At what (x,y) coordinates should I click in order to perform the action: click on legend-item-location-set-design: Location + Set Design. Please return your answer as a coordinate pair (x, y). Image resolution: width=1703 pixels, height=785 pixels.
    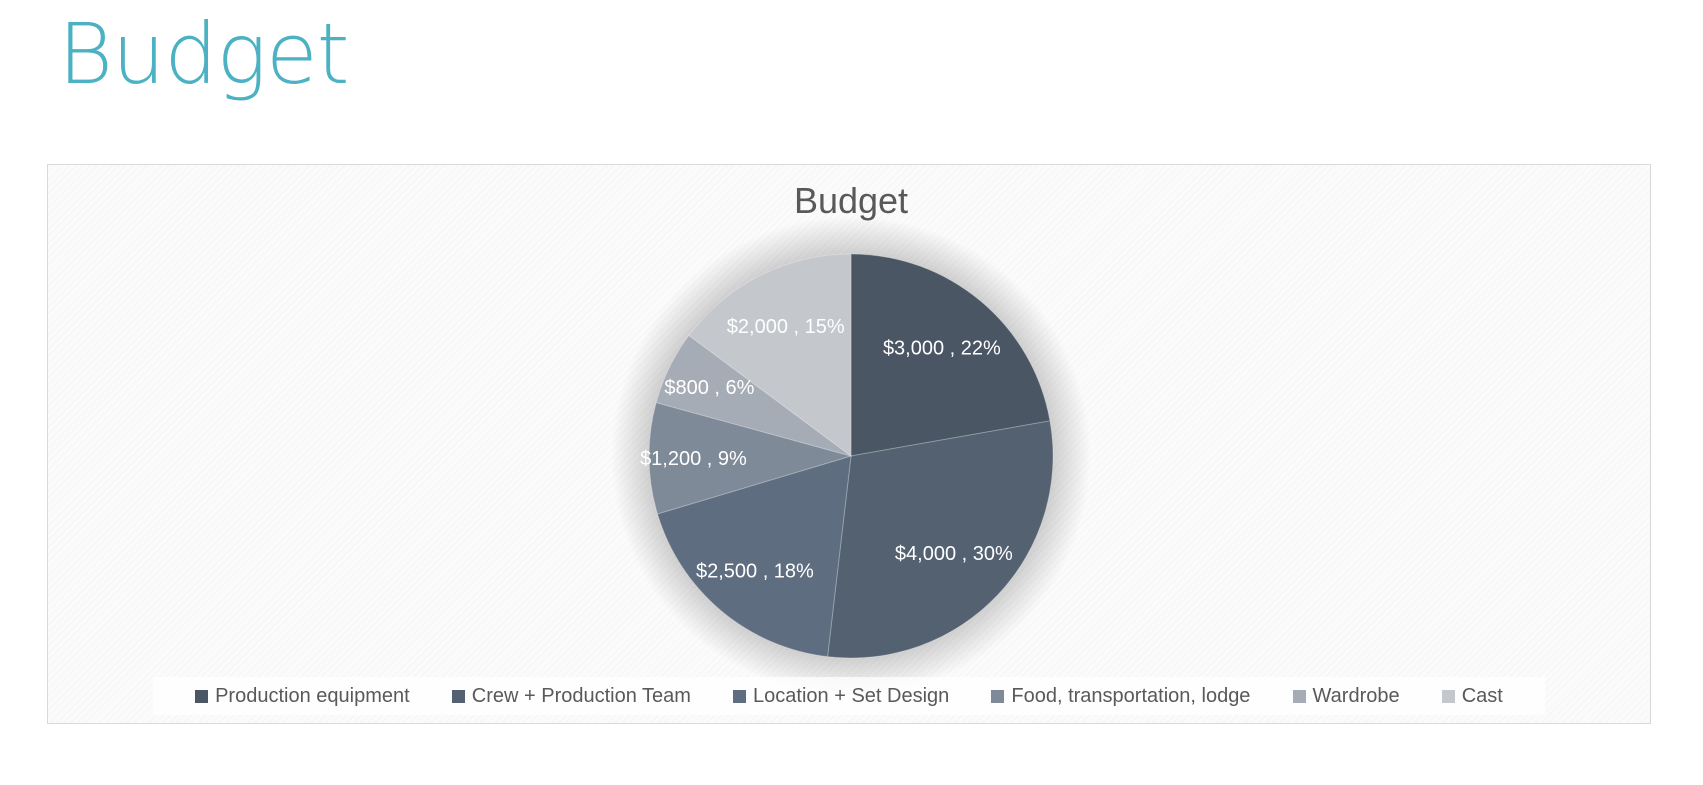
    Looking at the image, I should click on (841, 696).